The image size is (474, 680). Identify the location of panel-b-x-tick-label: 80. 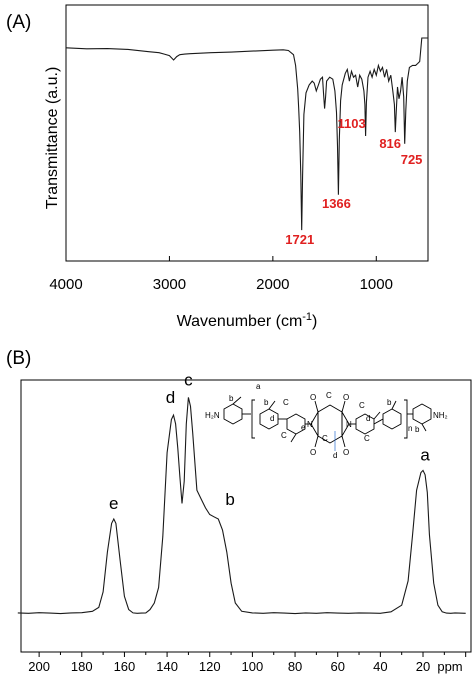
(295, 666).